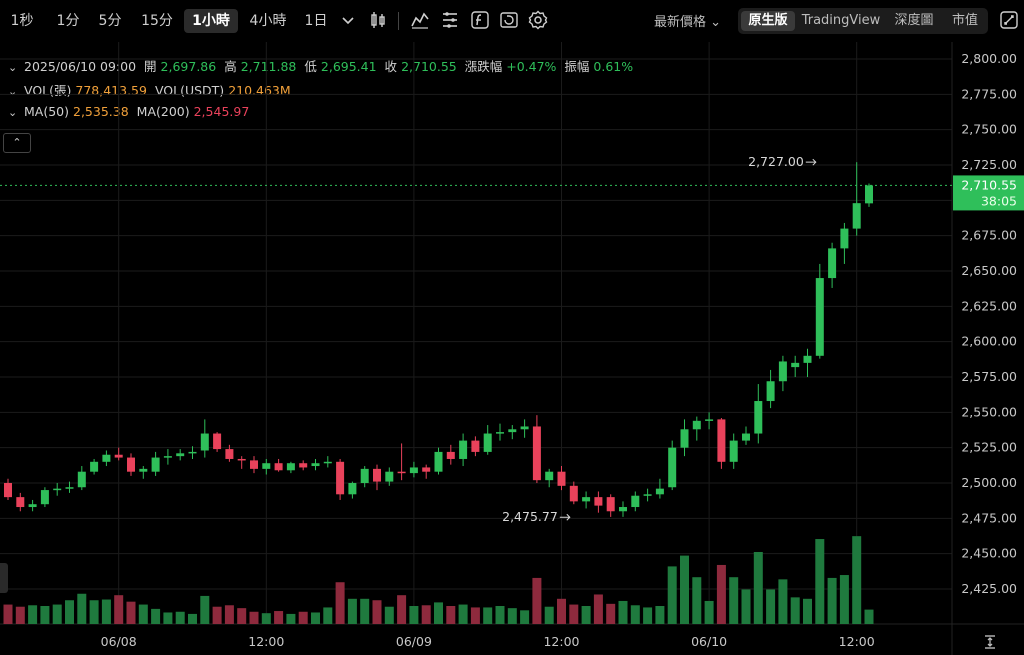 This screenshot has width=1024, height=655. I want to click on low-marker-label: 2,475.77, so click(530, 516).